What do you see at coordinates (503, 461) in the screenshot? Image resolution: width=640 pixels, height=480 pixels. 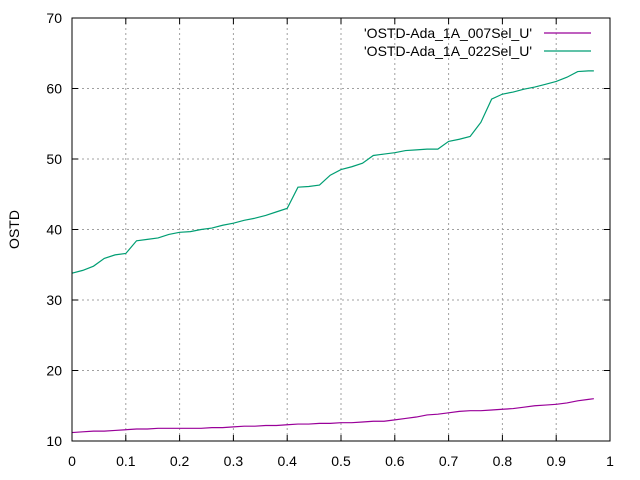 I see `x-tick-label: 0.8` at bounding box center [503, 461].